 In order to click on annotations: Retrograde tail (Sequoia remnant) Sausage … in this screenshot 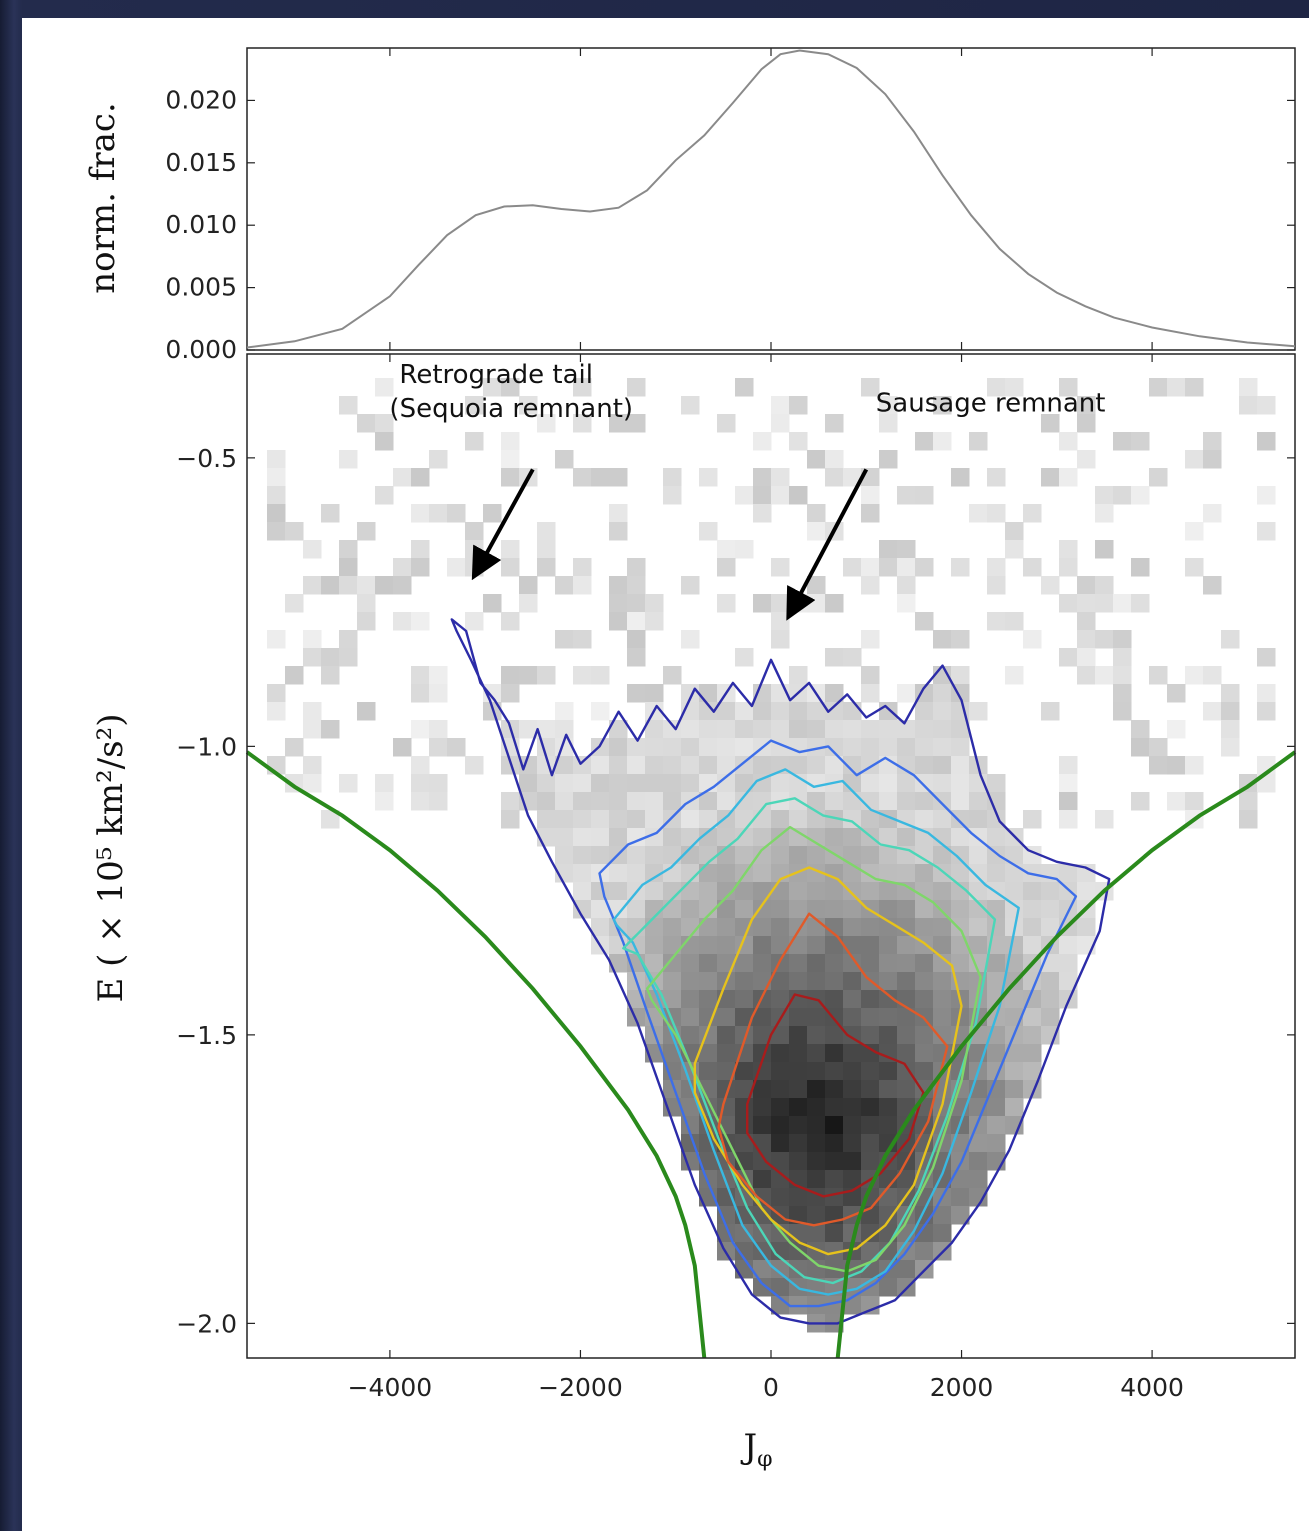, I will do `click(747, 490)`.